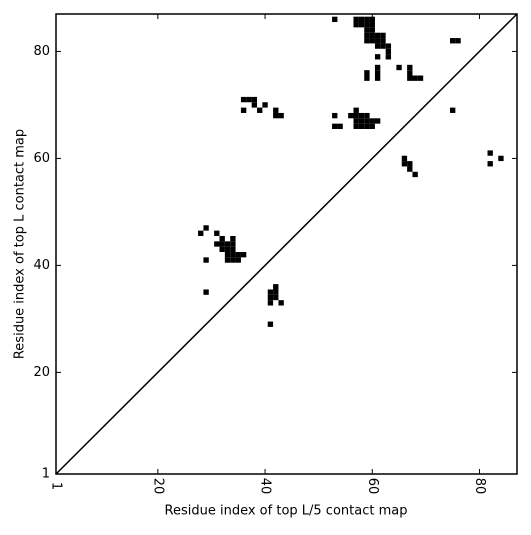  I want to click on x-tick-label: 60, so click(372, 486).